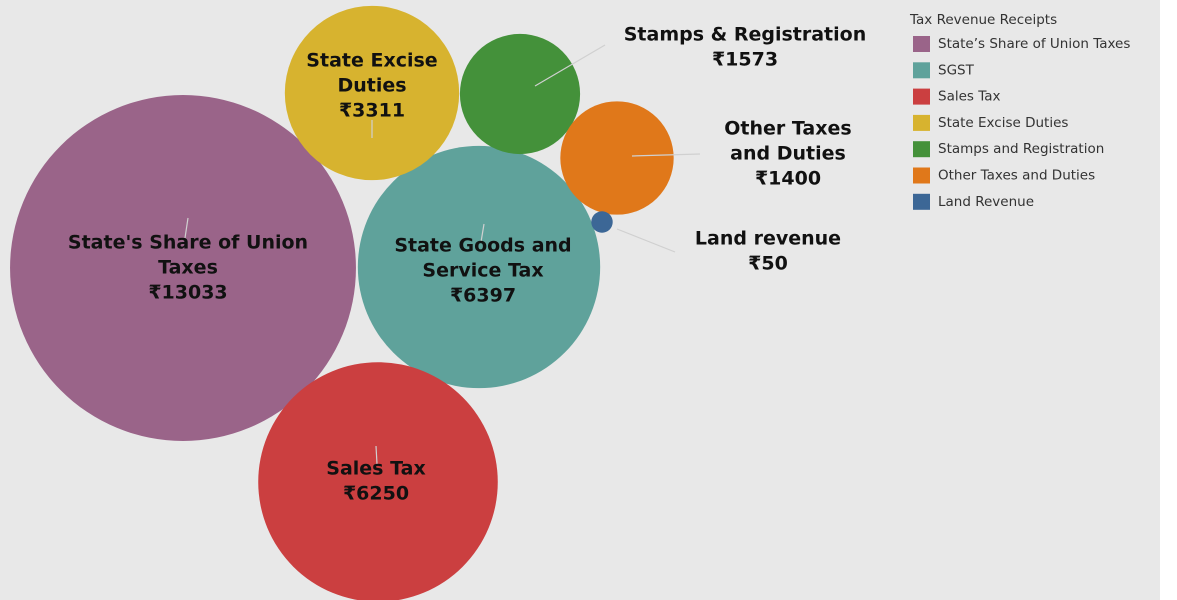  What do you see at coordinates (482, 271) in the screenshot?
I see `bubble-label: Service Tax` at bounding box center [482, 271].